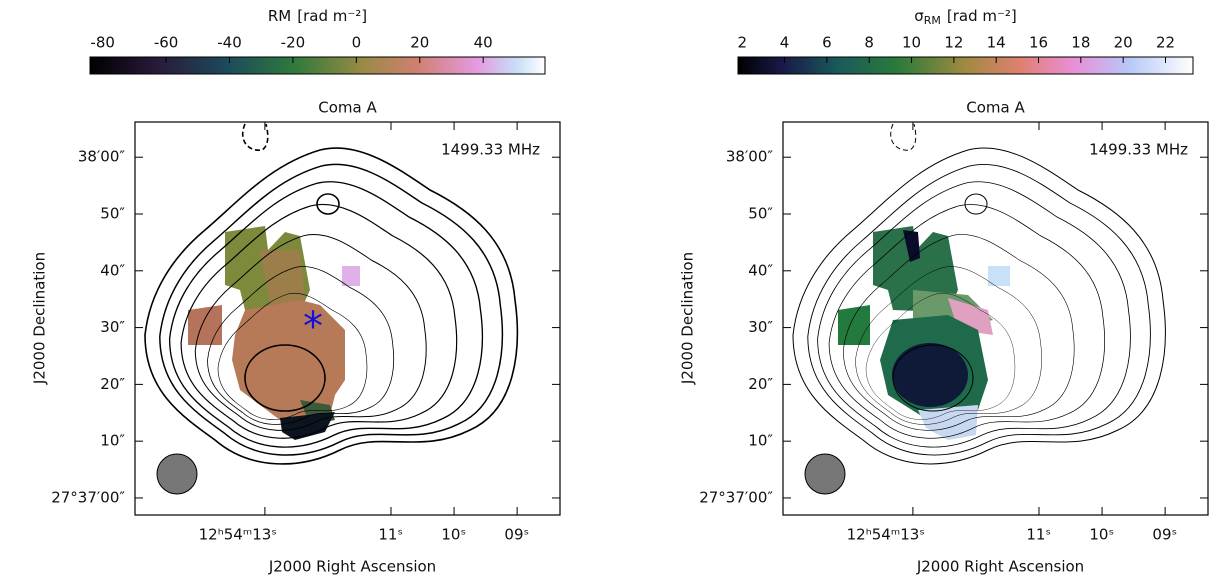  I want to click on colorbar-tick-label: 0, so click(357, 43).